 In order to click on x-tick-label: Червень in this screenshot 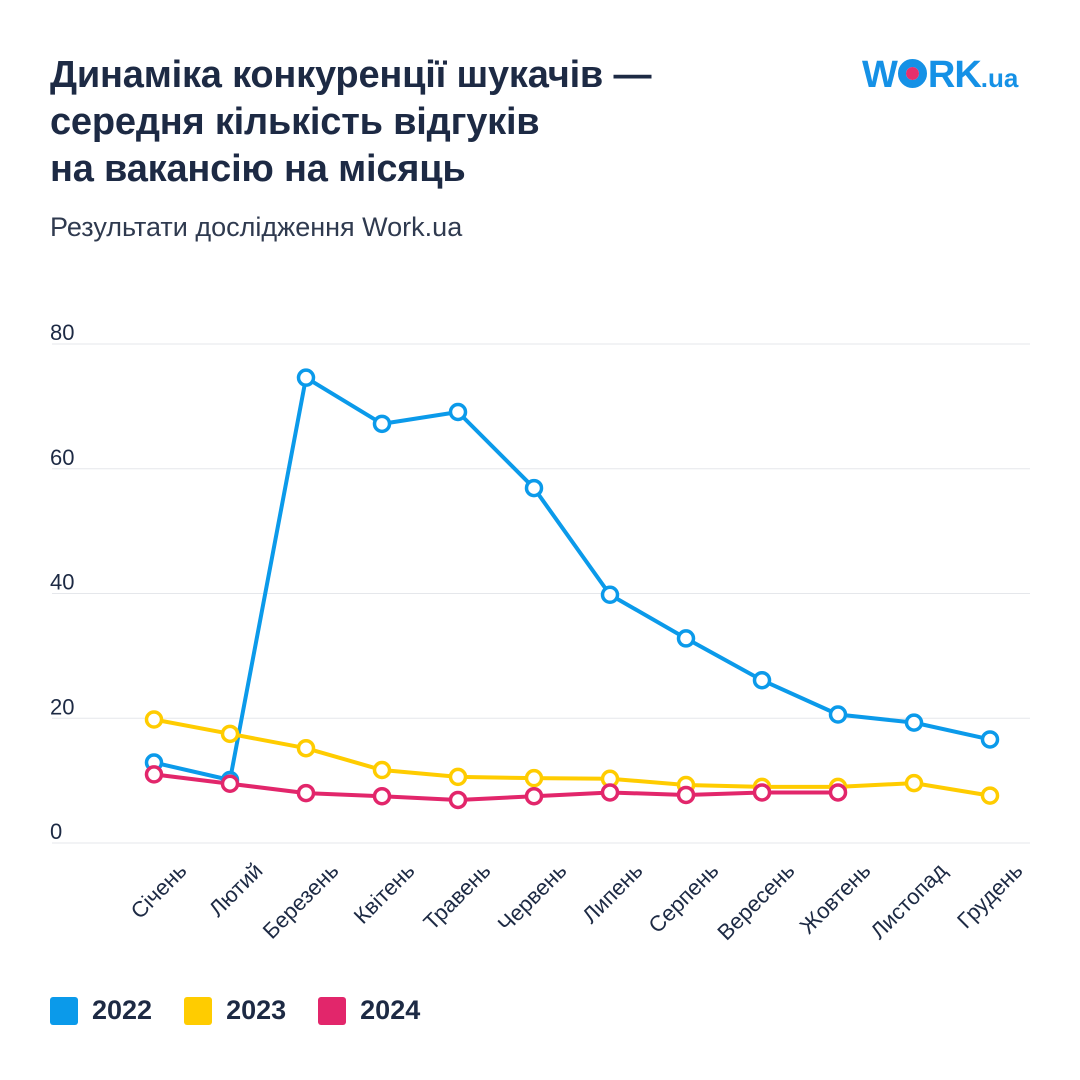, I will do `click(532, 897)`.